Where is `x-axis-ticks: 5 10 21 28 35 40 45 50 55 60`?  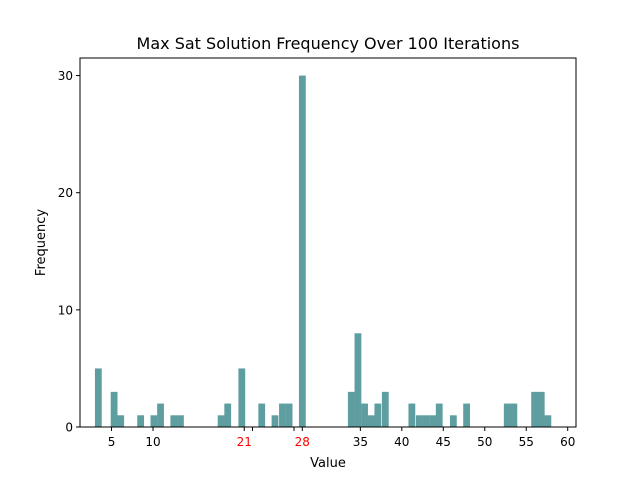
x-axis-ticks: 5 10 21 28 35 40 45 50 55 60 is located at coordinates (341, 438).